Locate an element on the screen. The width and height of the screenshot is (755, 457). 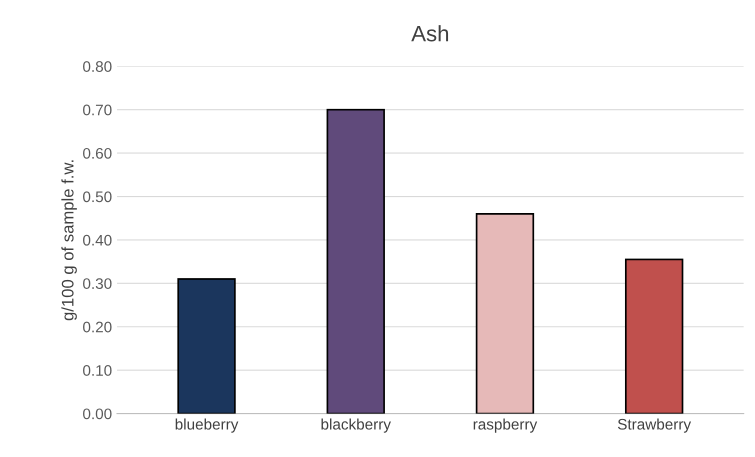
y-axis-title: g/100 g of sample f.w. is located at coordinates (69, 240).